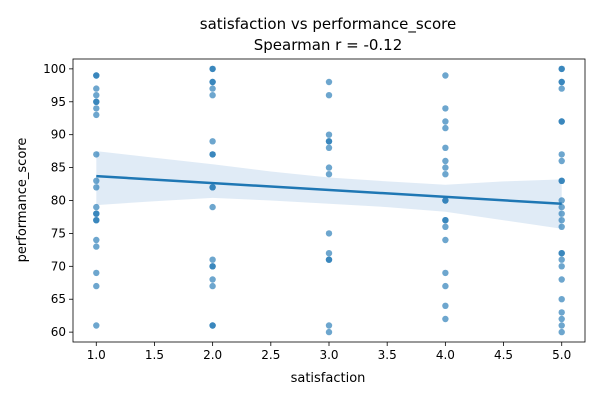 This screenshot has height=400, width=600. I want to click on y-axis-ticks: 60 65 70 75 80 85 90 95 100, so click(58, 200).